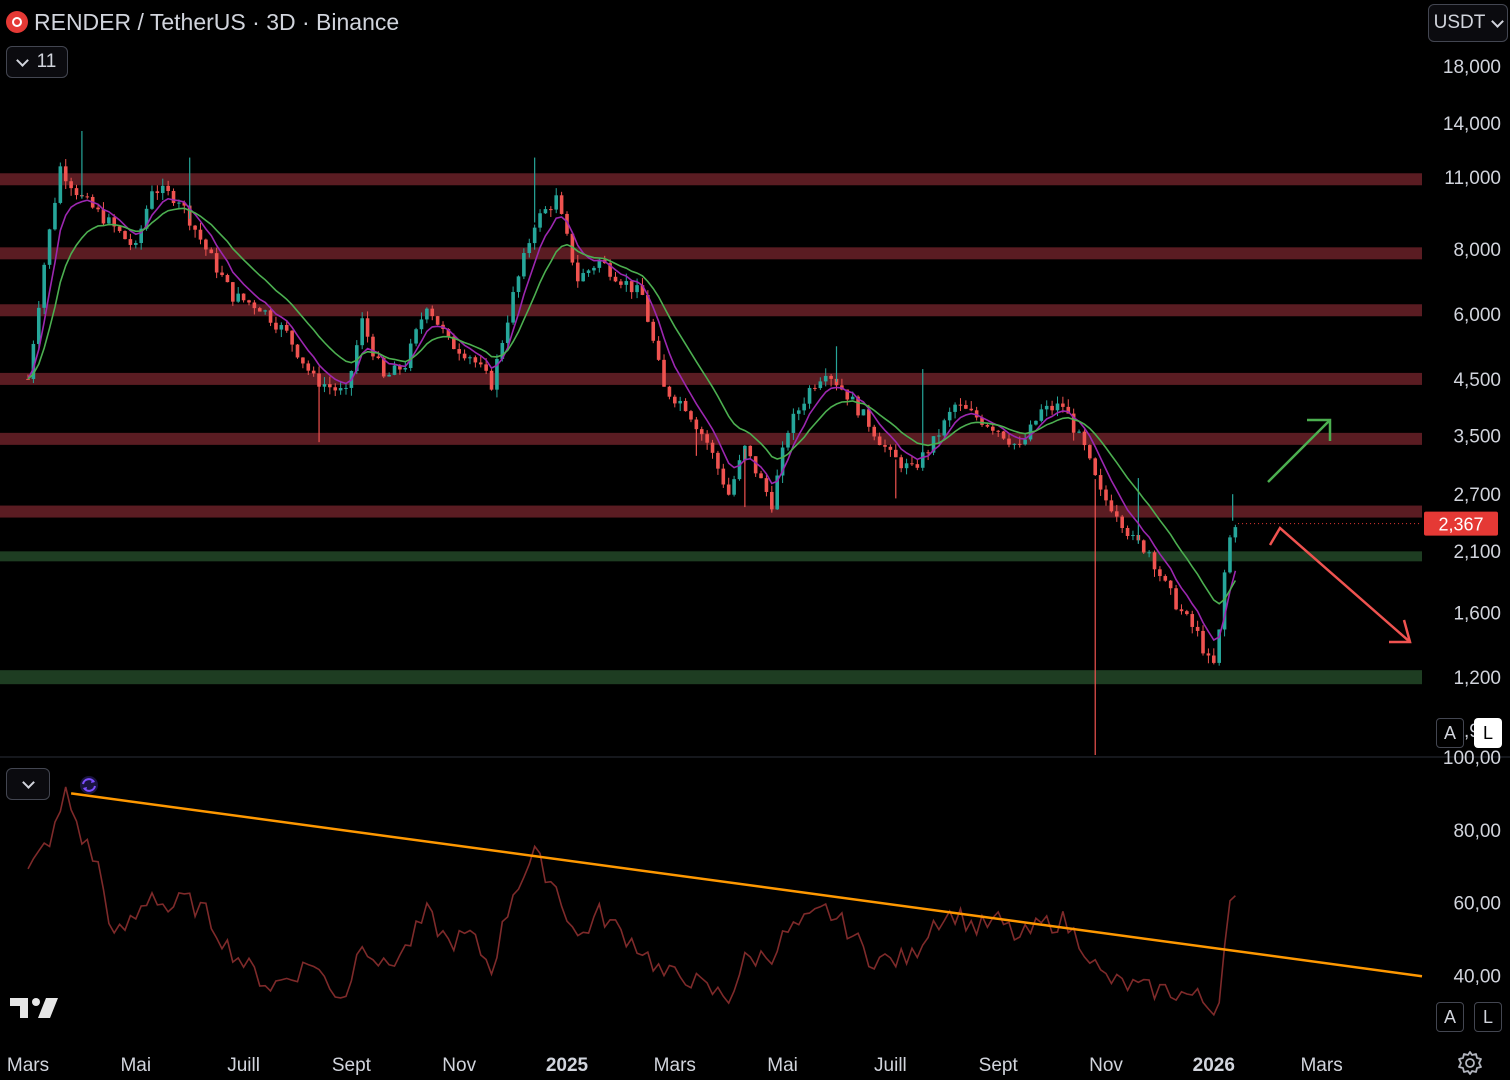  Describe the element at coordinates (28, 784) in the screenshot. I see `rsi-toggle-button` at that location.